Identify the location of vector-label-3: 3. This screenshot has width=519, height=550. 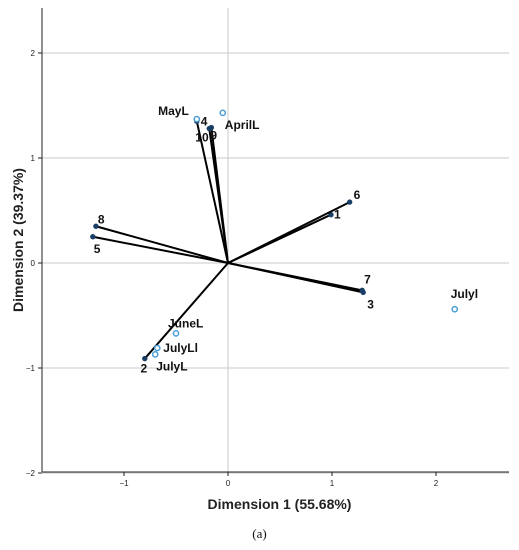
(370, 304).